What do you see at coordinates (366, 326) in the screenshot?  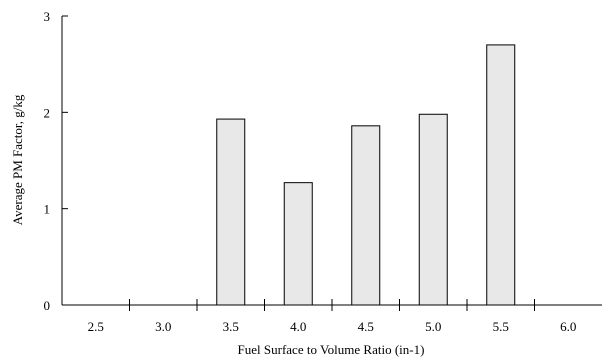 I see `x-tick-label: 4.5` at bounding box center [366, 326].